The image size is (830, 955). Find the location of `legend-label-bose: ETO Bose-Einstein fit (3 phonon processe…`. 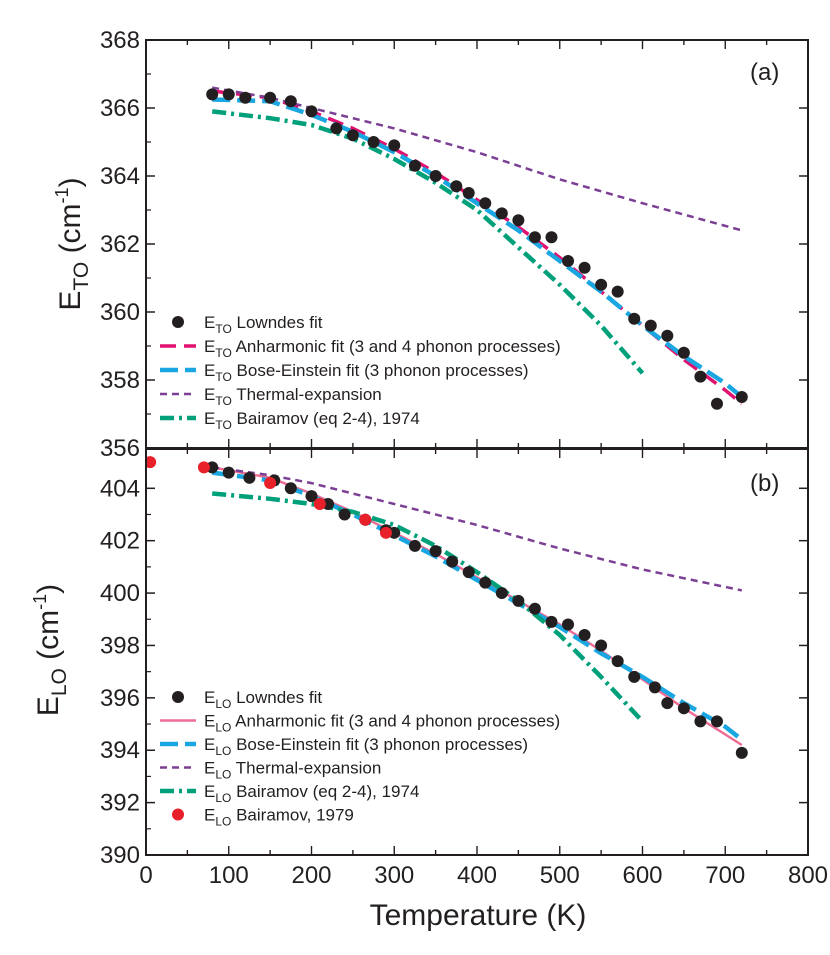

legend-label-bose: ETO Bose-Einstein fit (3 phonon processe… is located at coordinates (366, 372).